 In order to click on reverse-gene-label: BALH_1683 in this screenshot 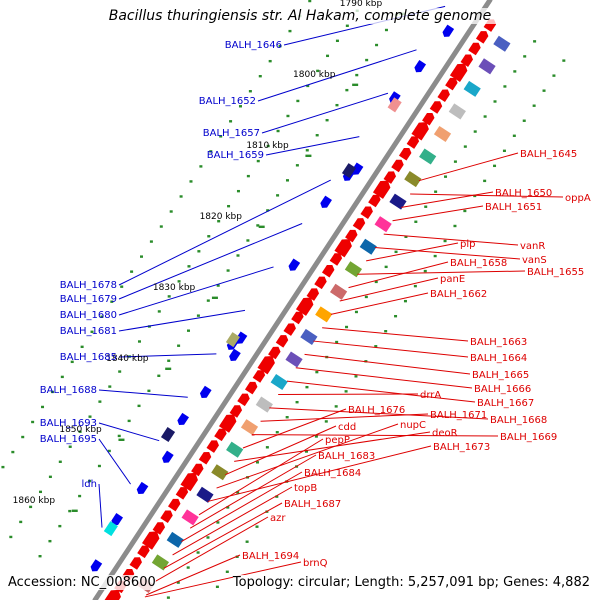, I will do `click(346, 456)`.